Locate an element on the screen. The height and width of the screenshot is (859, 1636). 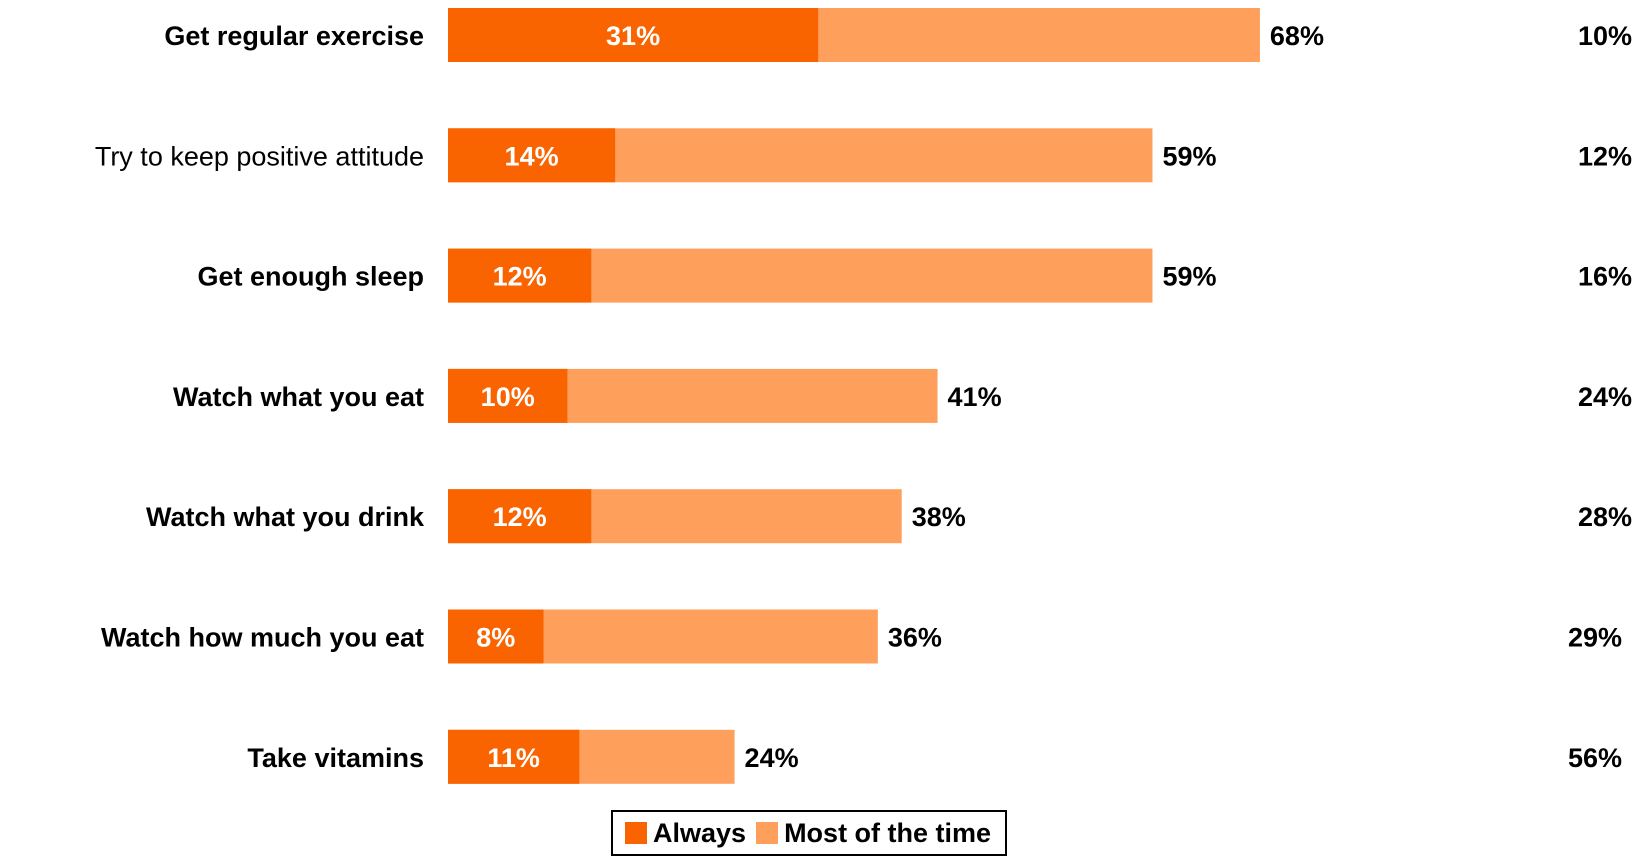
legend-swatch-always is located at coordinates (636, 833).